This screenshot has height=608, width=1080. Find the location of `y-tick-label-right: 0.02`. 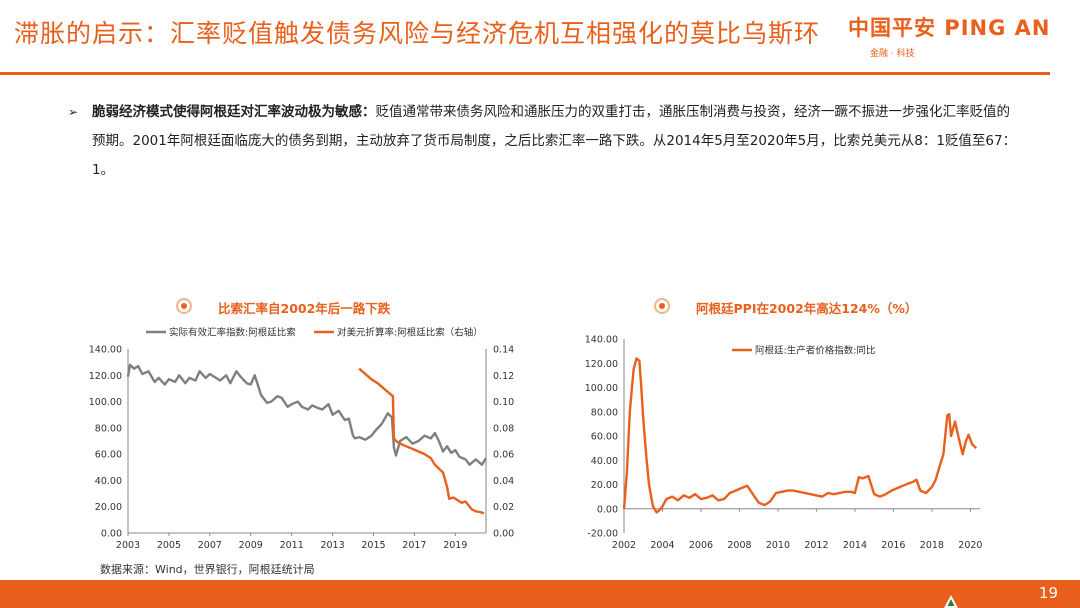

y-tick-label-right: 0.02 is located at coordinates (503, 507).